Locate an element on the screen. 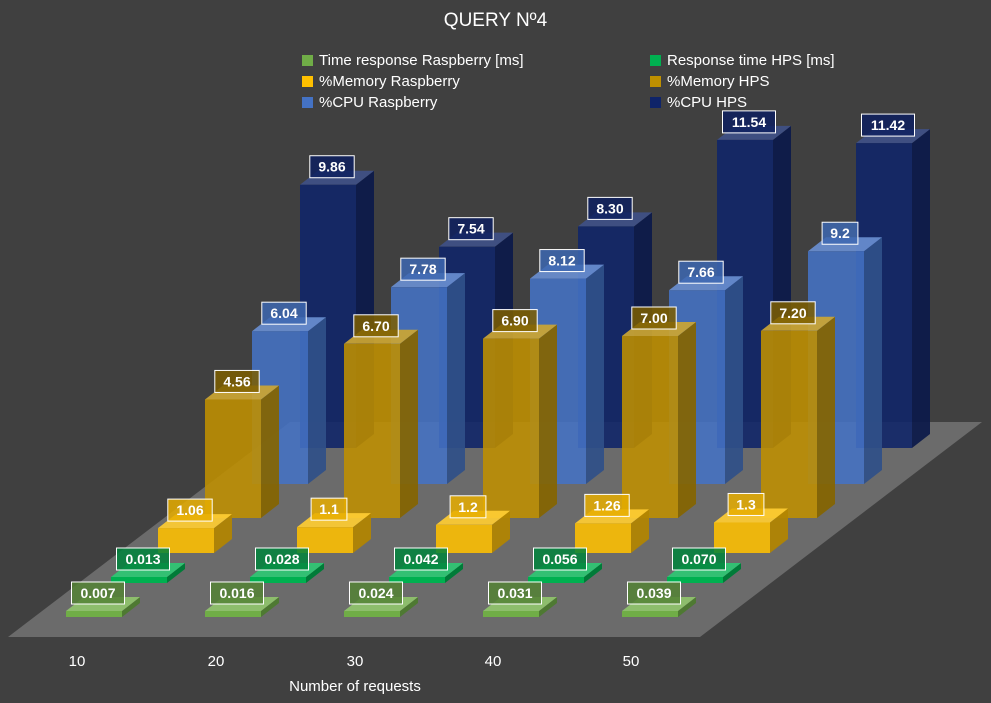  legend-label: %Memory HPS is located at coordinates (718, 81).